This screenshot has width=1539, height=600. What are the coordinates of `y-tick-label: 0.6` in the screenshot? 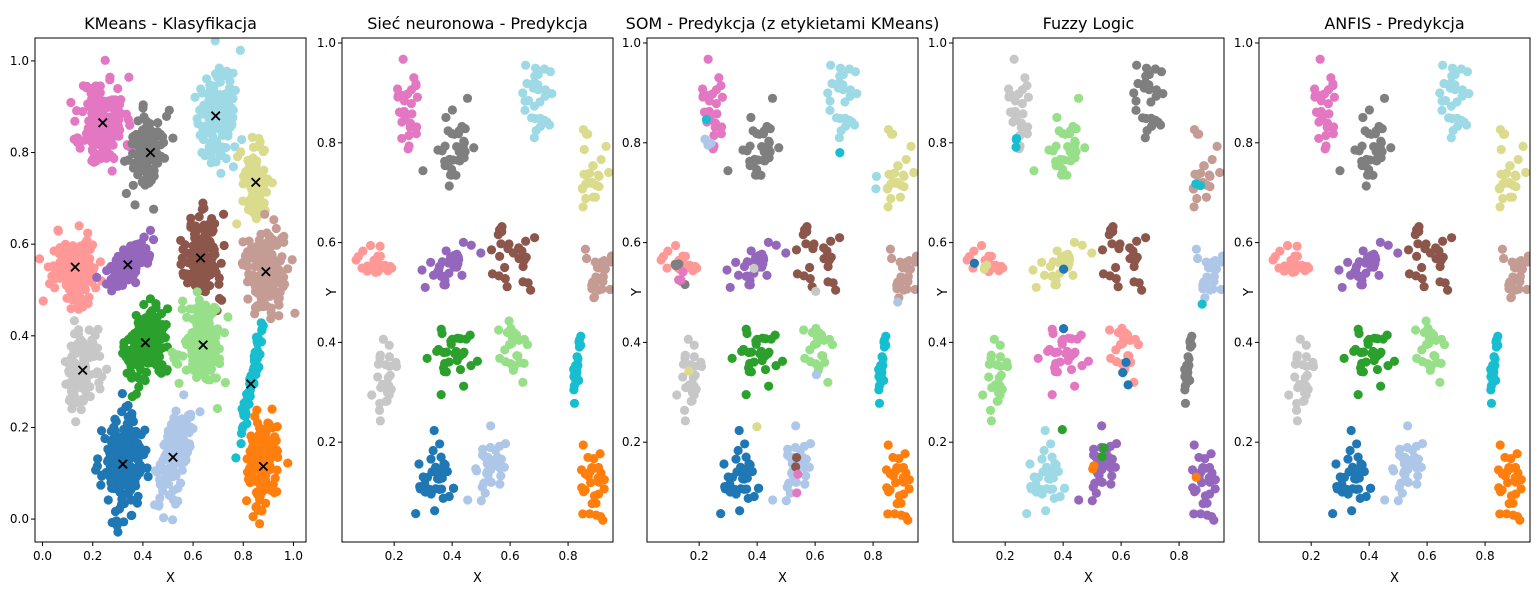 It's located at (937, 243).